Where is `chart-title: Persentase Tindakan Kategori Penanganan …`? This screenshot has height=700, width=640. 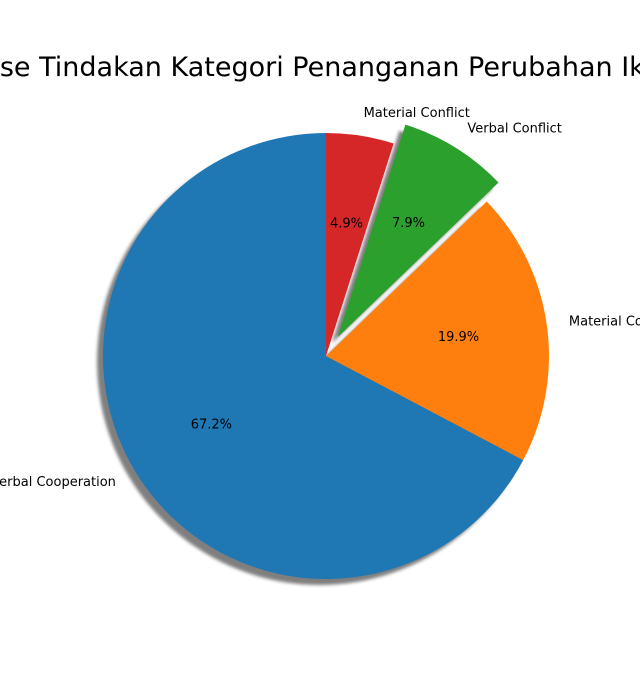
chart-title: Persentase Tindakan Kategori Penanganan … is located at coordinates (320, 67).